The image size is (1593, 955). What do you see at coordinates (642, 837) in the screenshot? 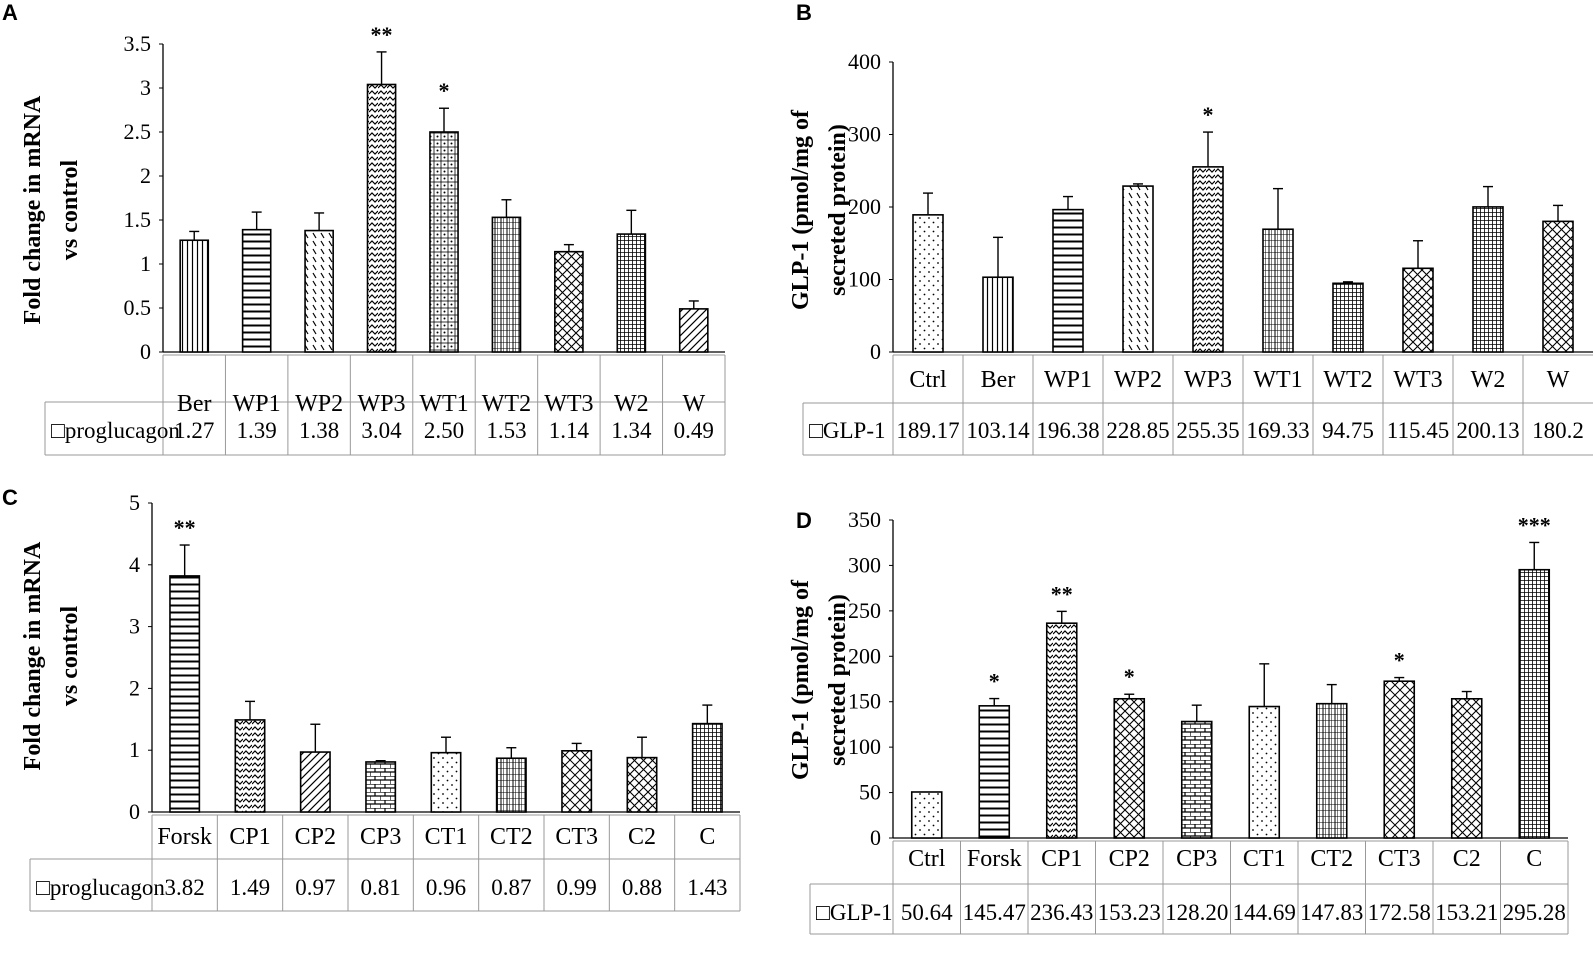
I see `category-label: C2` at bounding box center [642, 837].